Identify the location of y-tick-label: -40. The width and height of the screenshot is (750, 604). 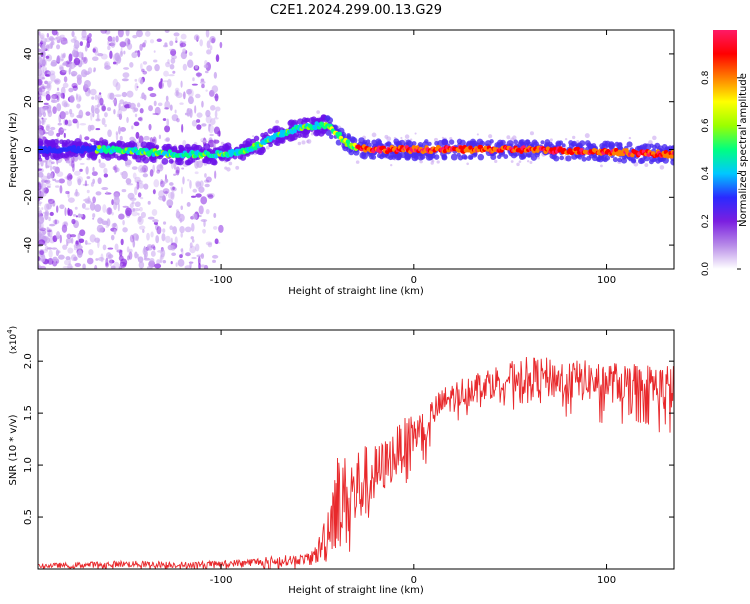
(28, 245).